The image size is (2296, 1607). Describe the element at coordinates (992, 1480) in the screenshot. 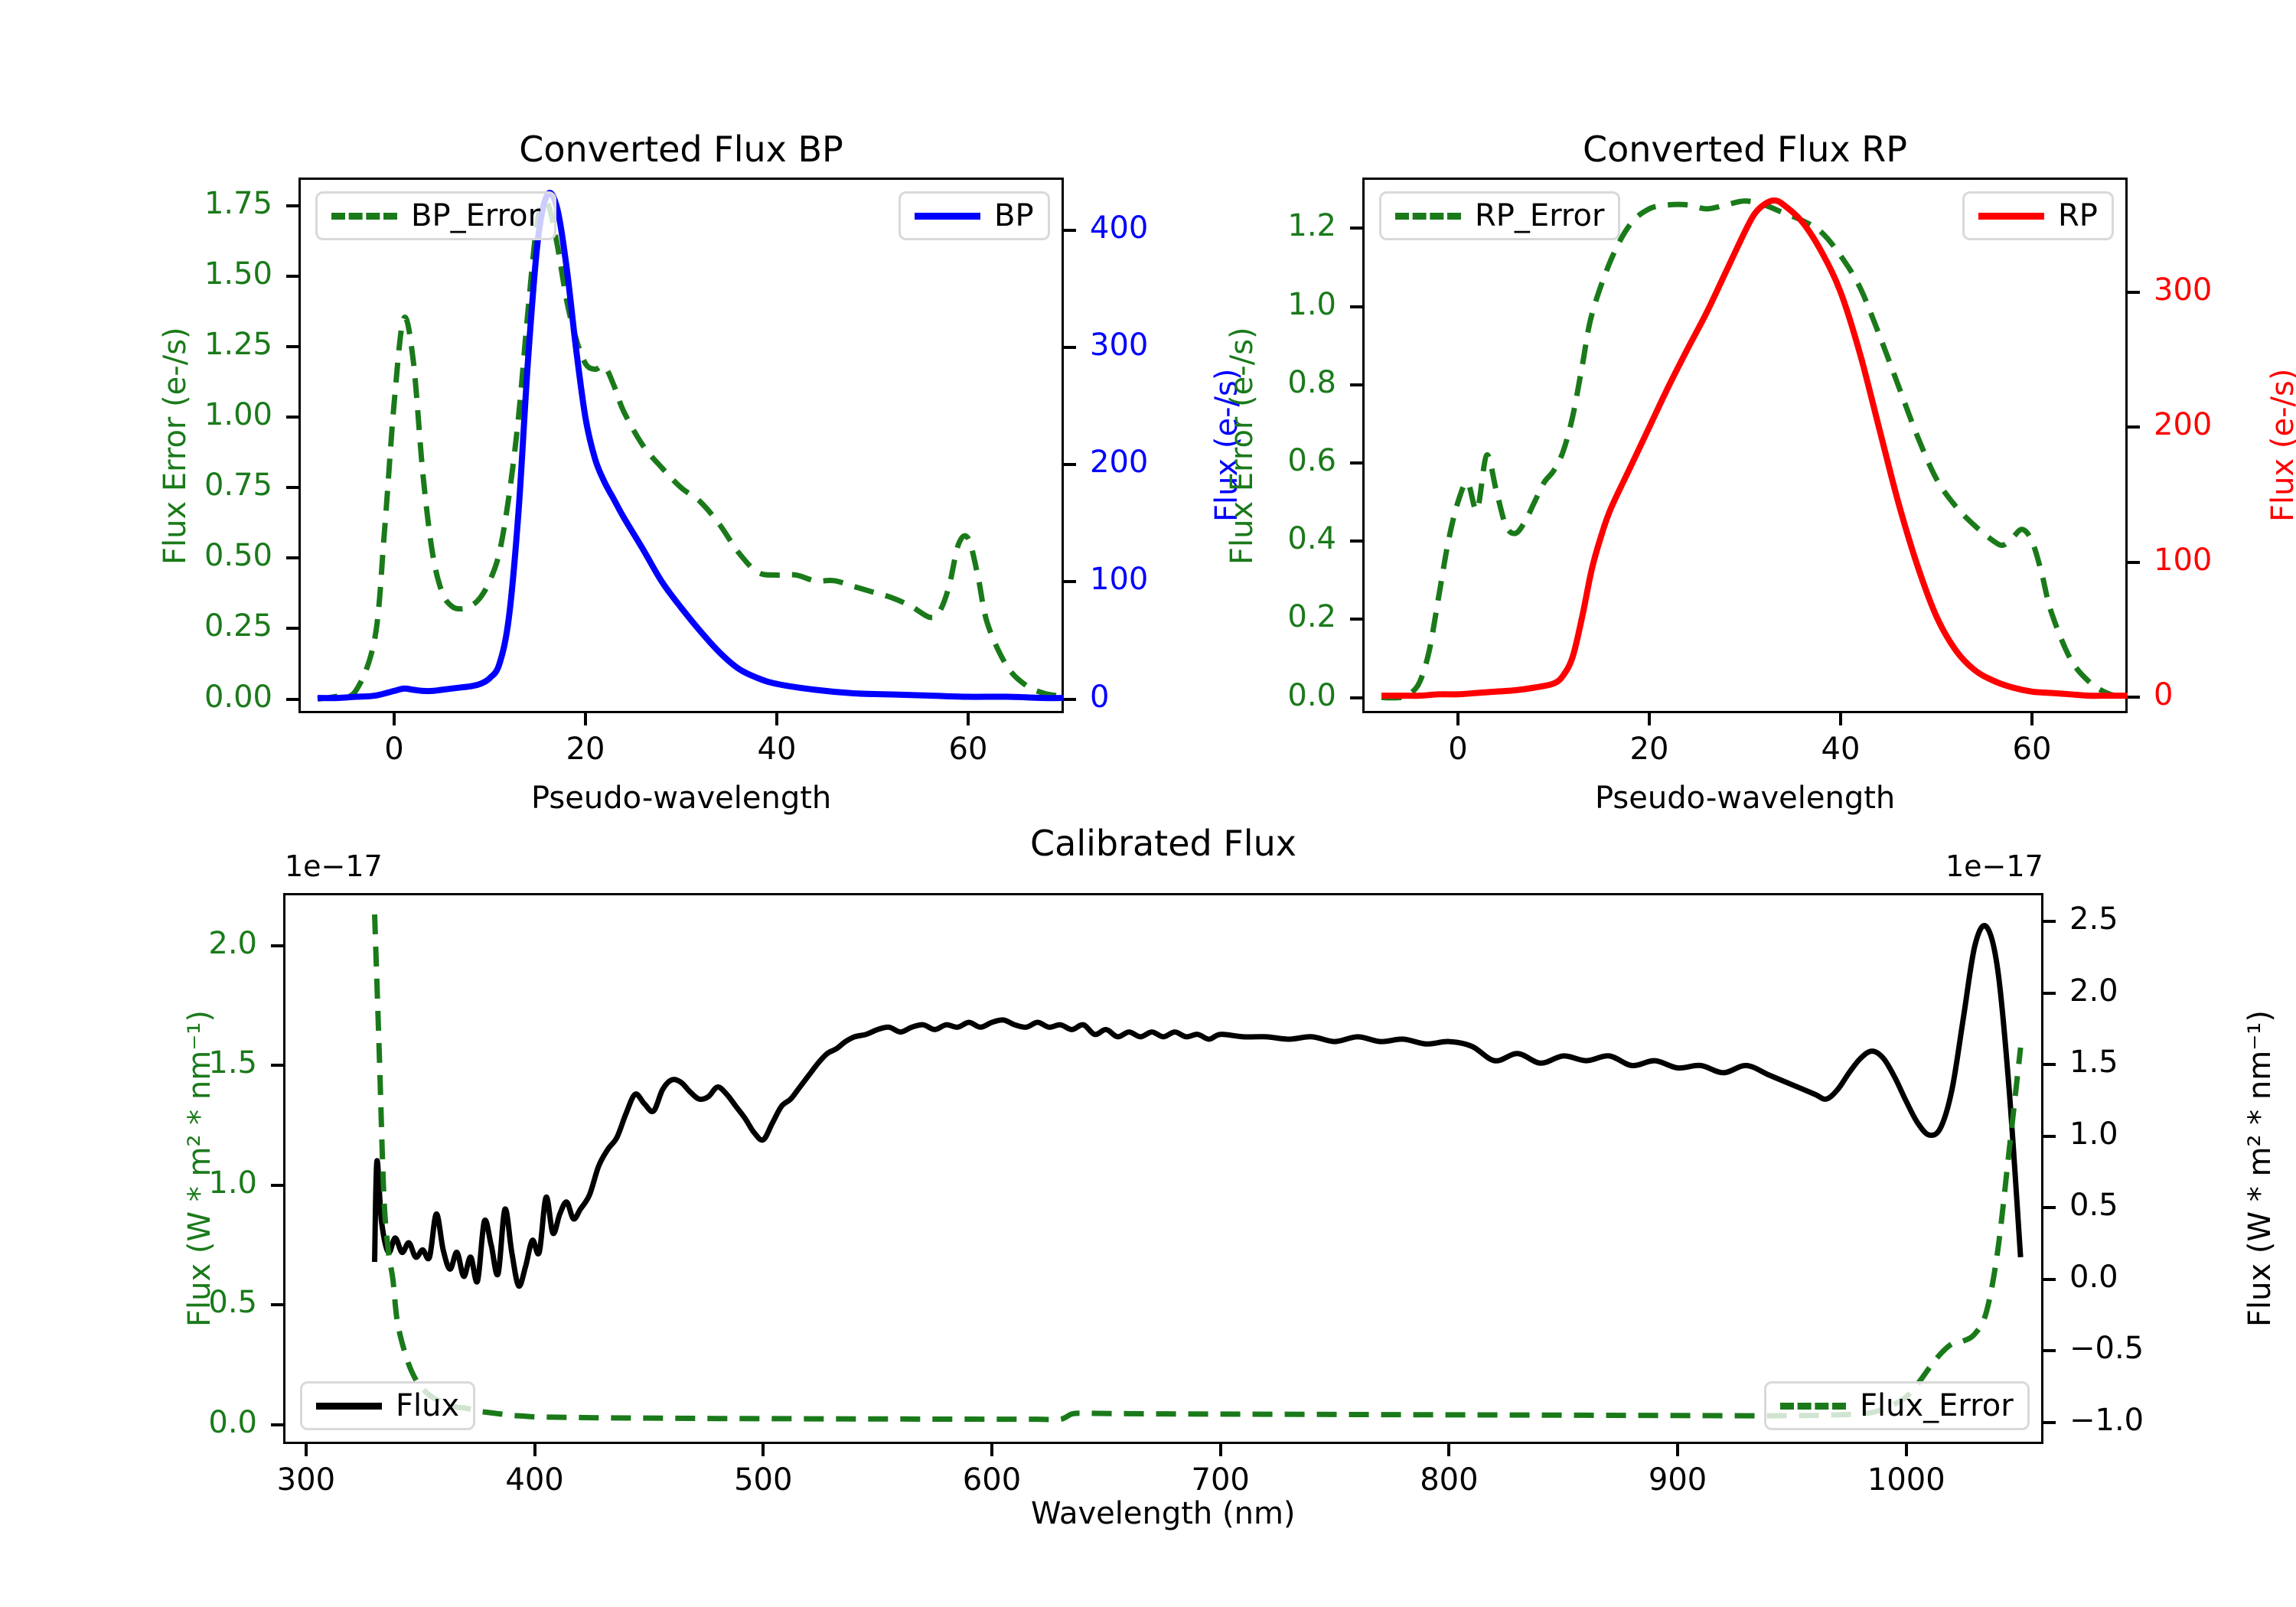

I see `tick-label: 600` at that location.